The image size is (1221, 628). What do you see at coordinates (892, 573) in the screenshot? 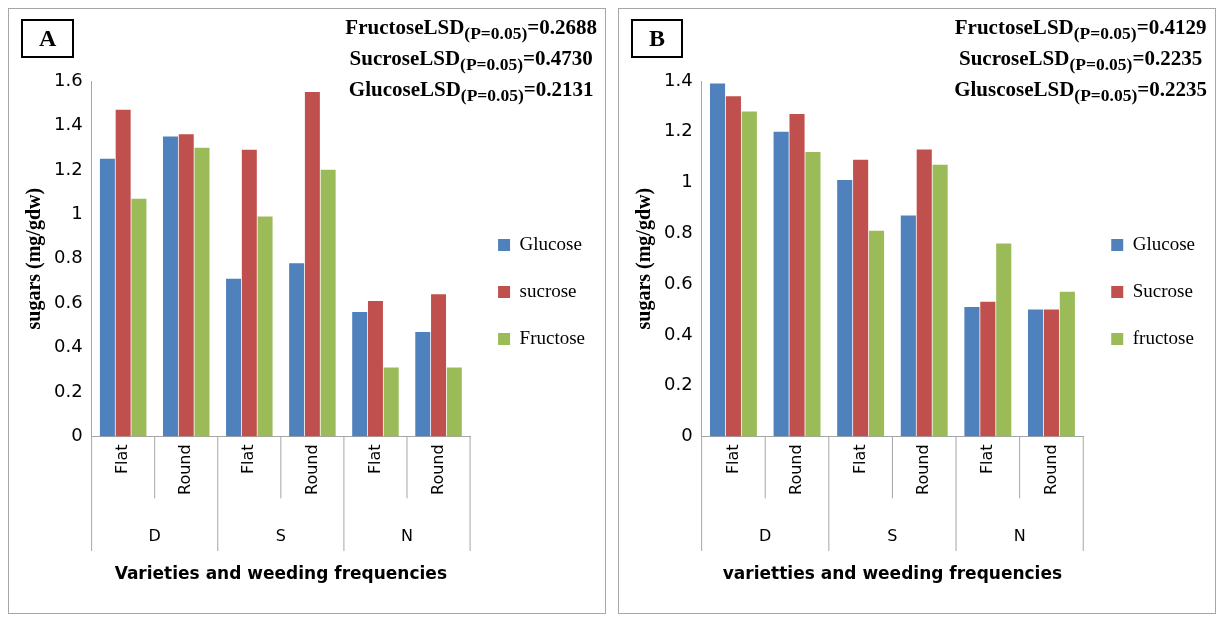
I see `x-axis-title: varietties and weeding frequencies` at bounding box center [892, 573].